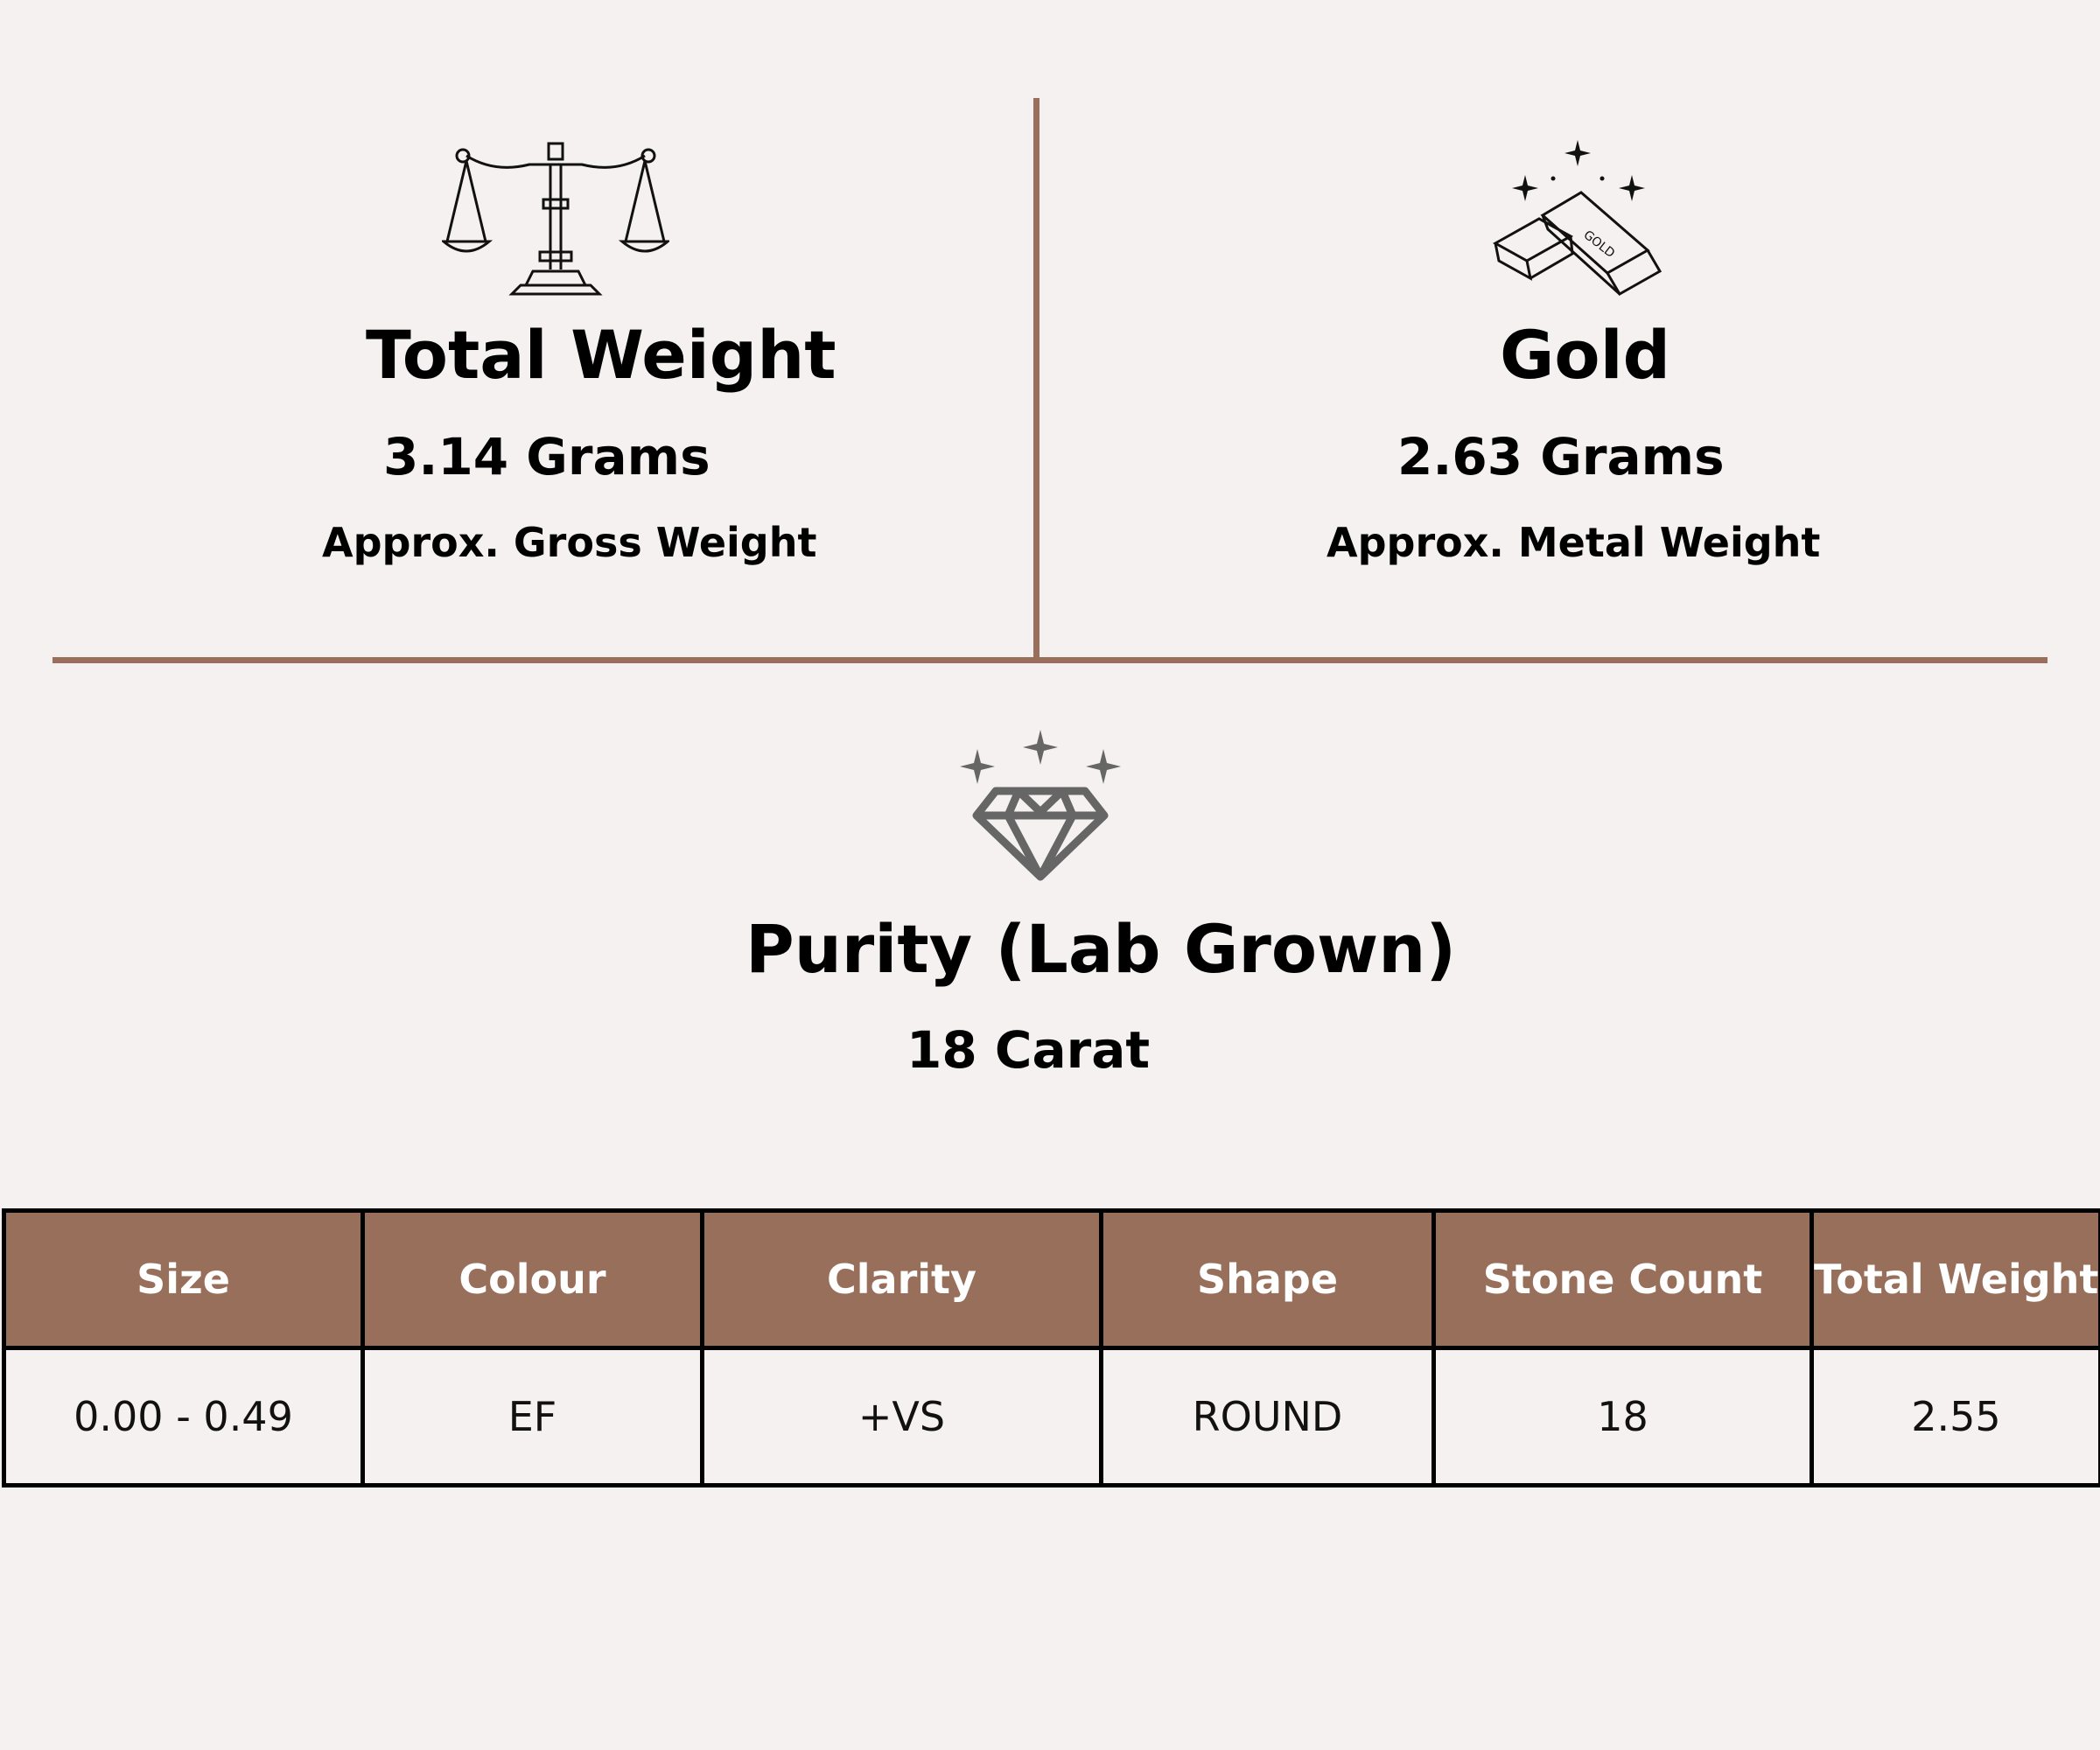 The height and width of the screenshot is (1750, 2100). What do you see at coordinates (1623, 1279) in the screenshot?
I see `header-stone-count: Stone Count` at bounding box center [1623, 1279].